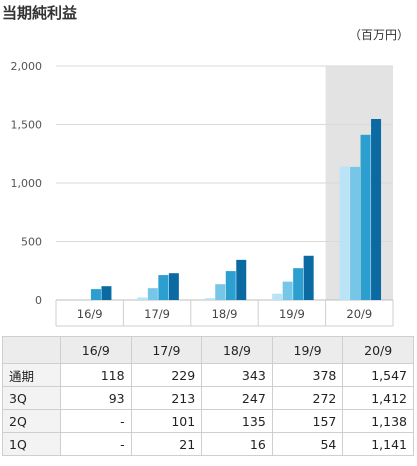 Image resolution: width=417 pixels, height=466 pixels. What do you see at coordinates (237, 398) in the screenshot?
I see `table-cell: 247` at bounding box center [237, 398].